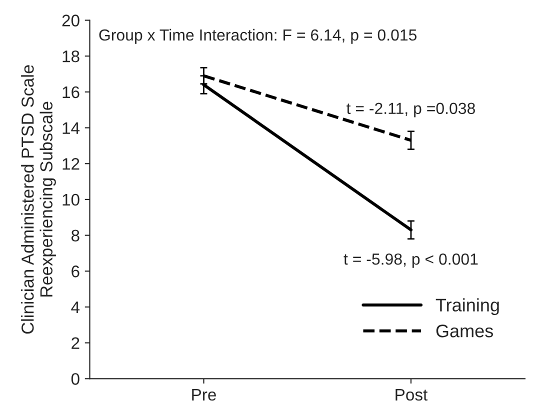 The width and height of the screenshot is (544, 405). What do you see at coordinates (75, 236) in the screenshot?
I see `y-tick-label: 8` at bounding box center [75, 236].